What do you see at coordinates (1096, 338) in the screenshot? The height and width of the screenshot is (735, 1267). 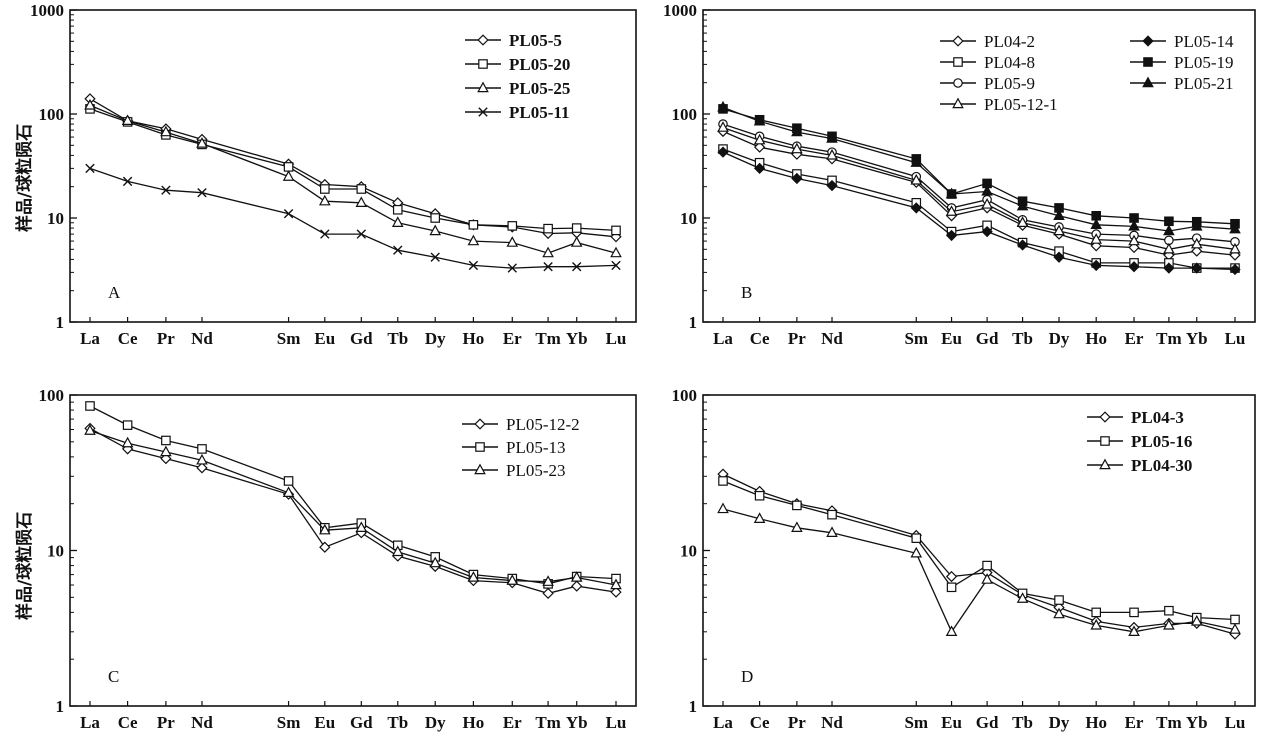 I see `x-tick-label-ho: Ho` at bounding box center [1096, 338].